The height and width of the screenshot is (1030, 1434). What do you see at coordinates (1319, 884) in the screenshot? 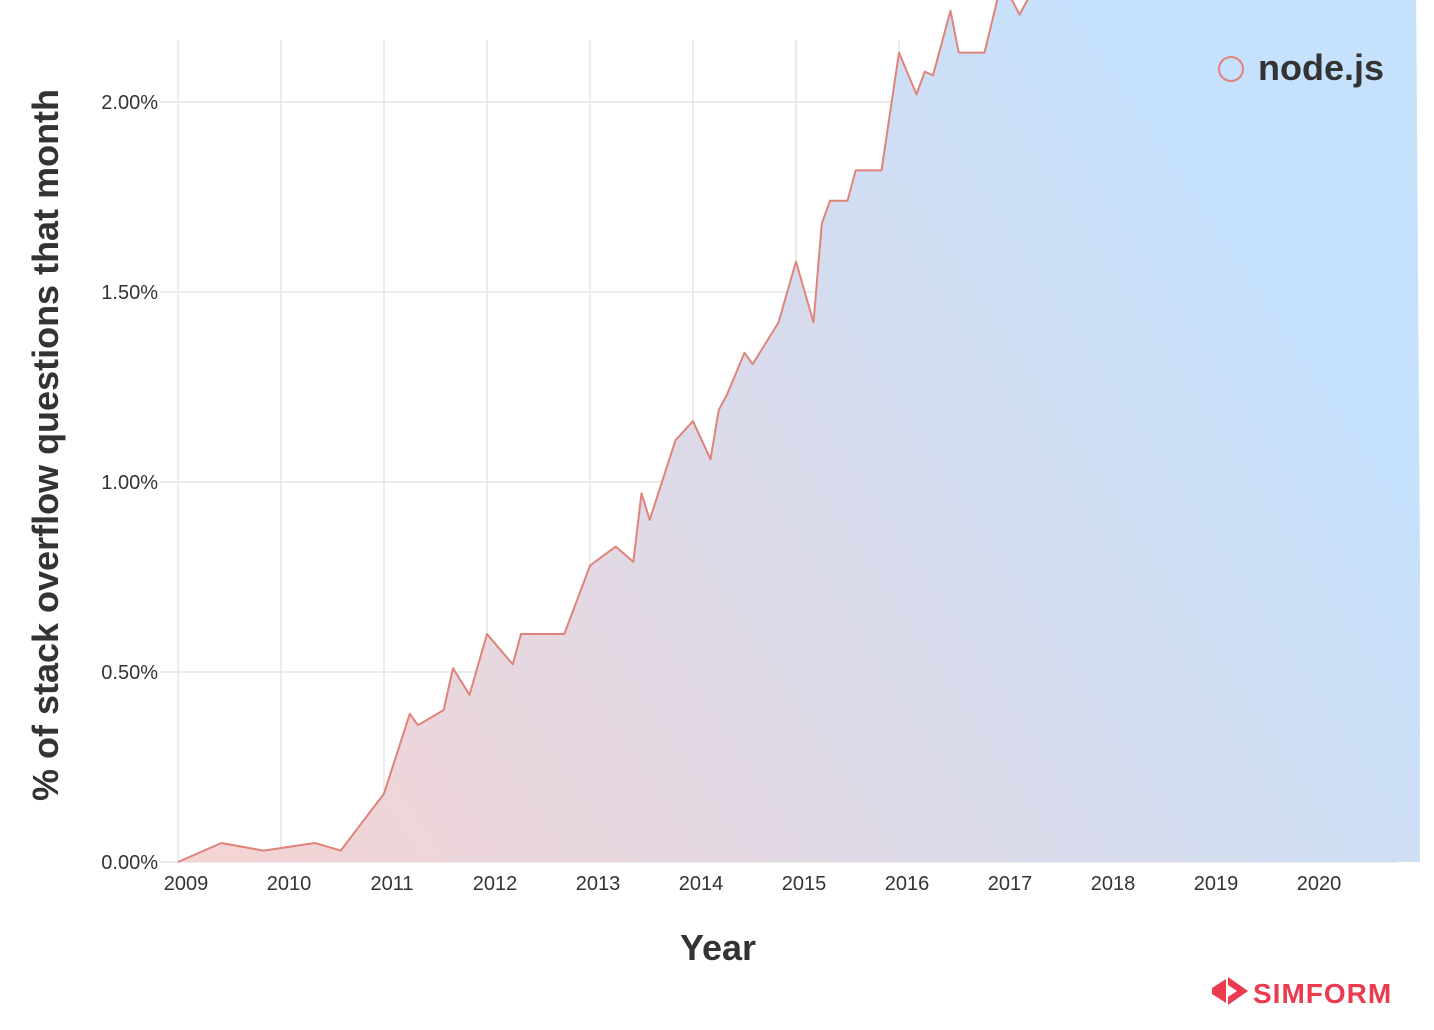
I see `x-tick-label: 2020` at bounding box center [1319, 884].